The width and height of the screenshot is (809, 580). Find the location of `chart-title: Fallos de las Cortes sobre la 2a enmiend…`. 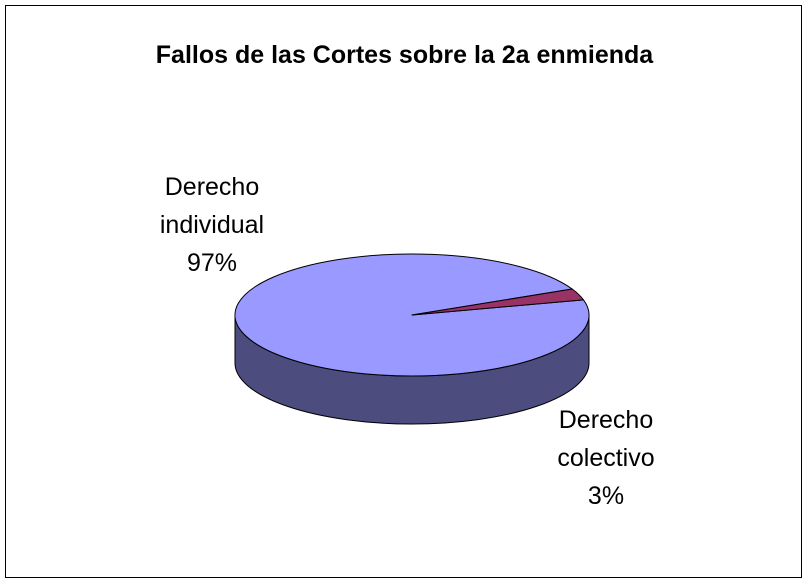

chart-title: Fallos de las Cortes sobre la 2a enmiend… is located at coordinates (404, 55).